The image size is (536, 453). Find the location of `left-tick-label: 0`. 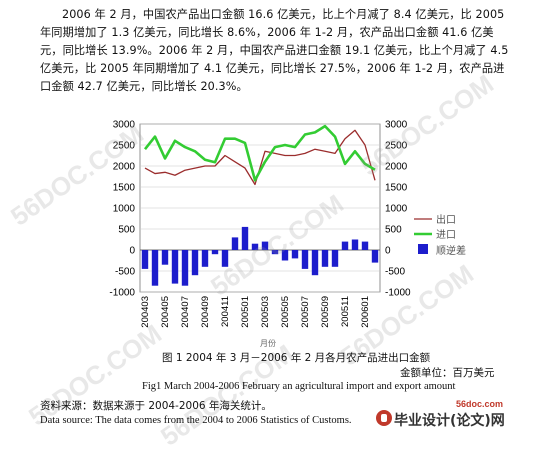

left-tick-label: 0 is located at coordinates (132, 251).